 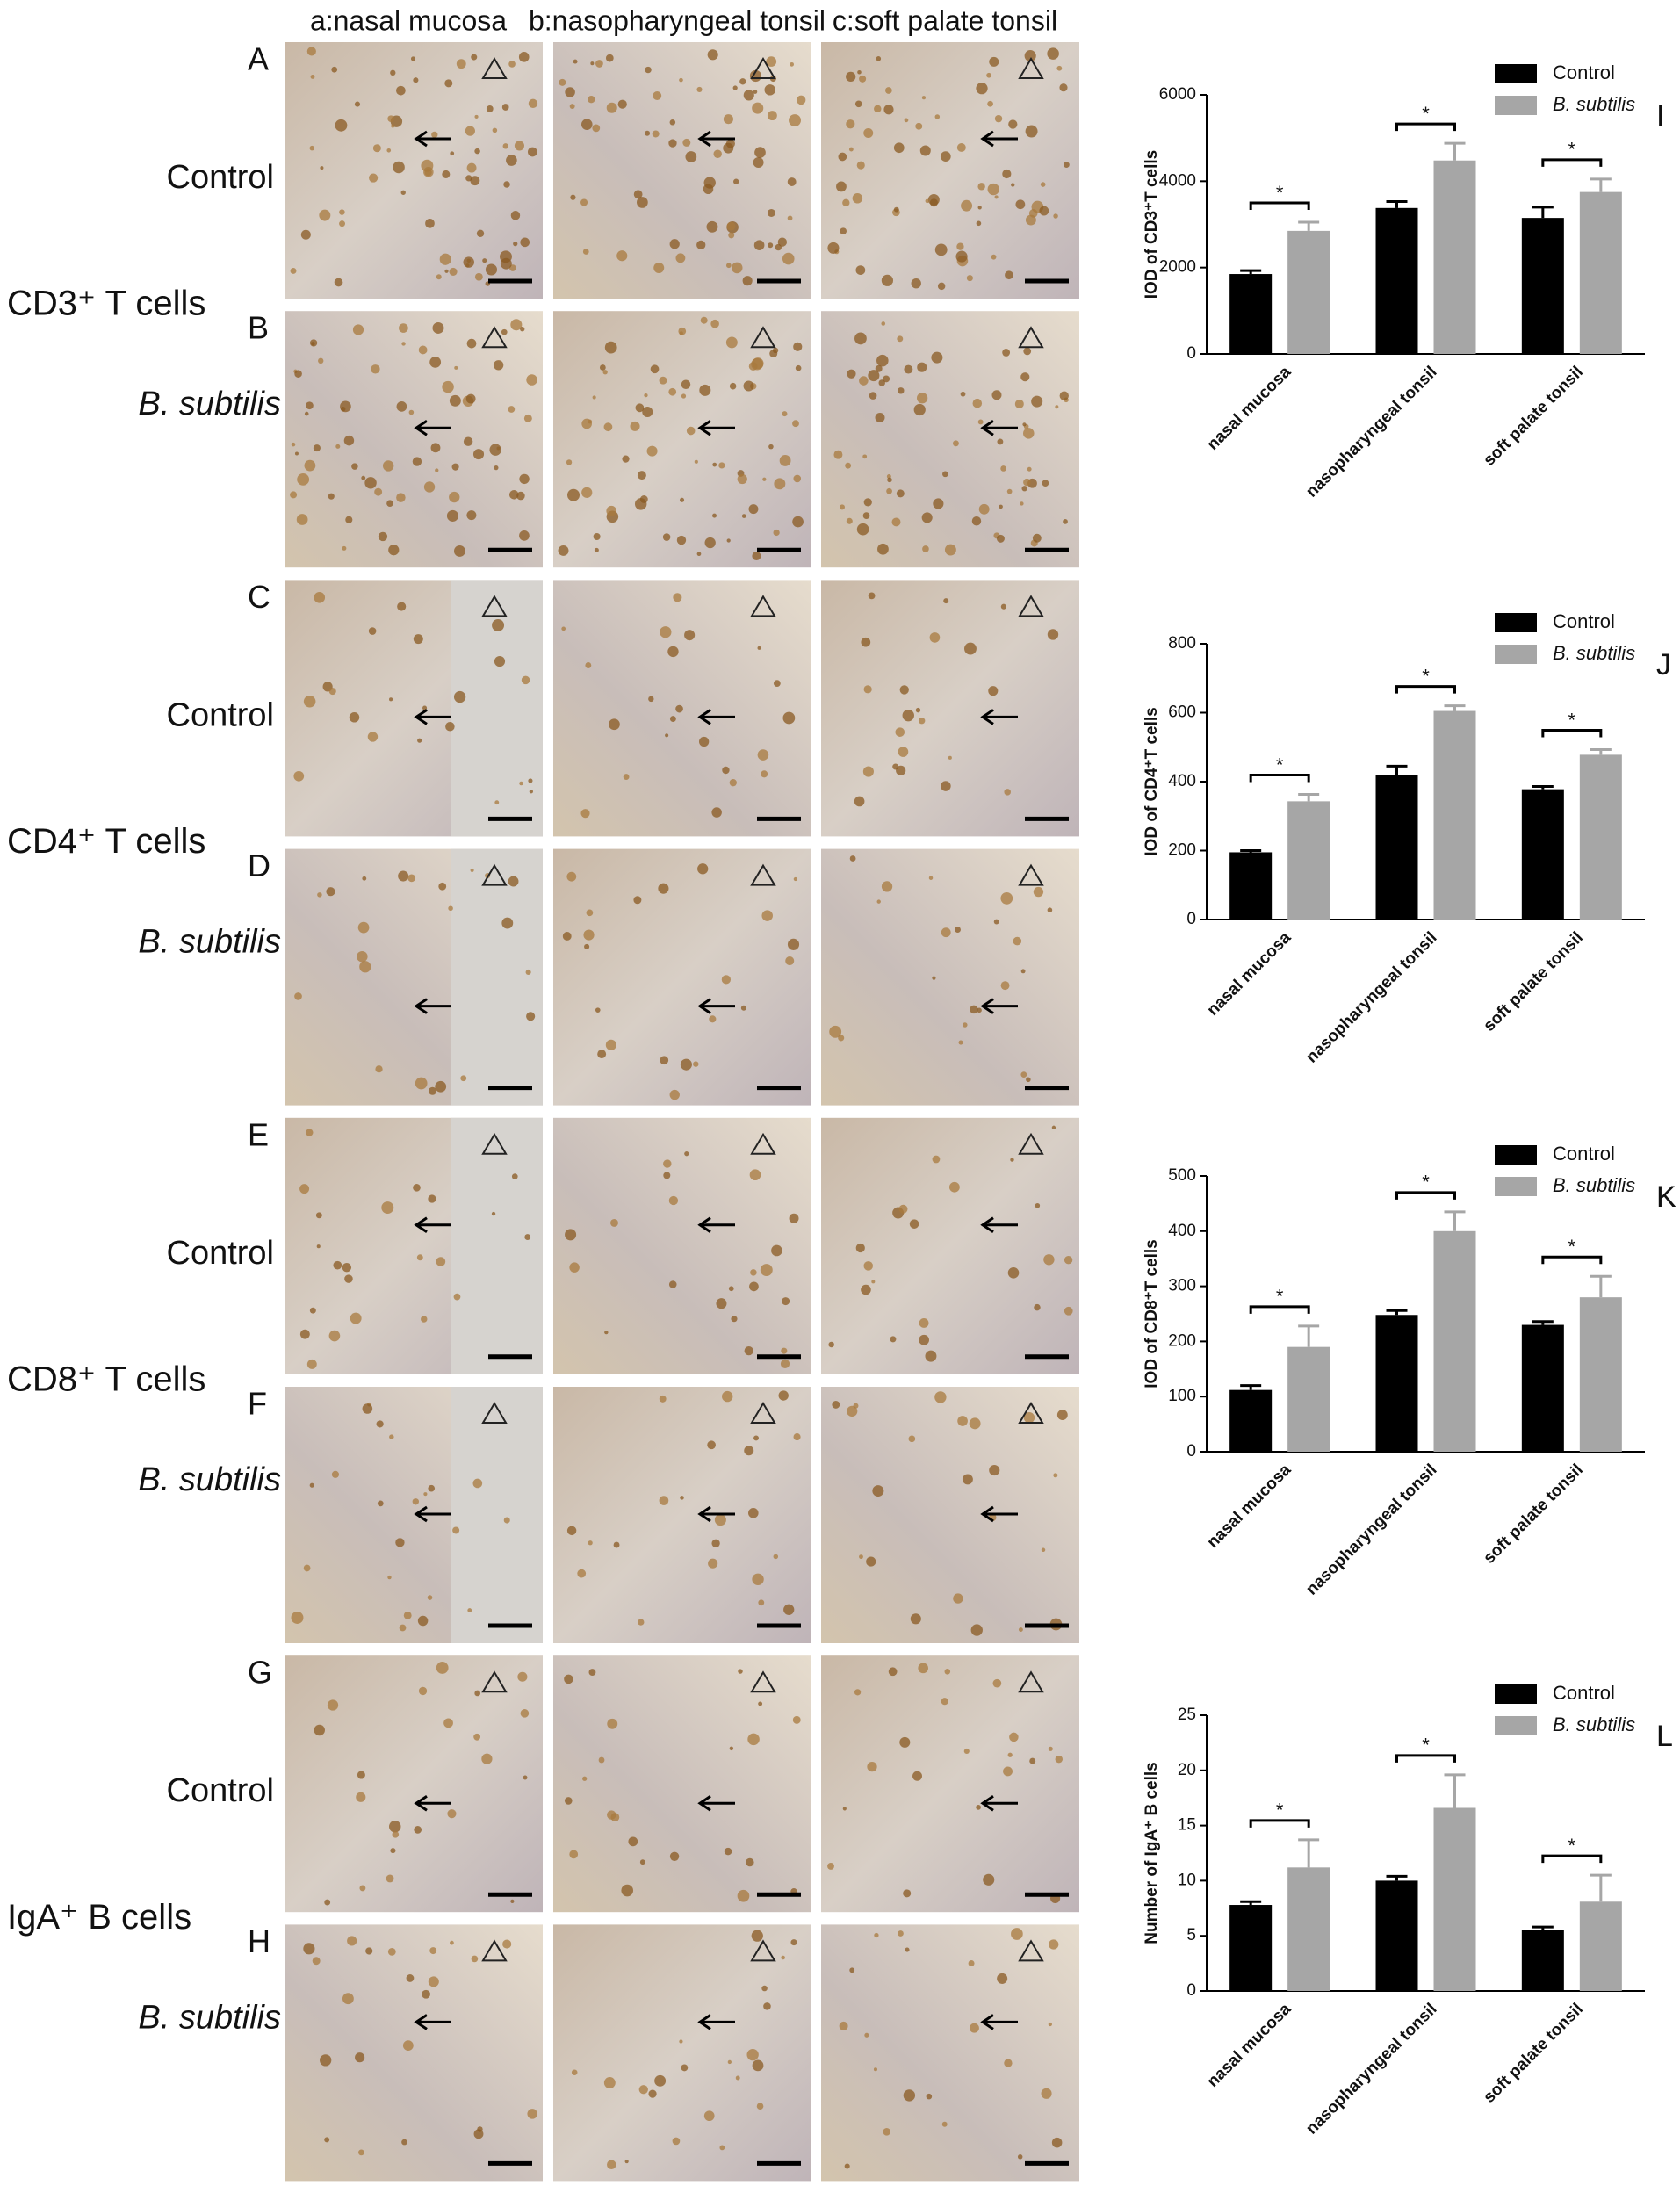 I want to click on arrow, so click(x=432, y=1006).